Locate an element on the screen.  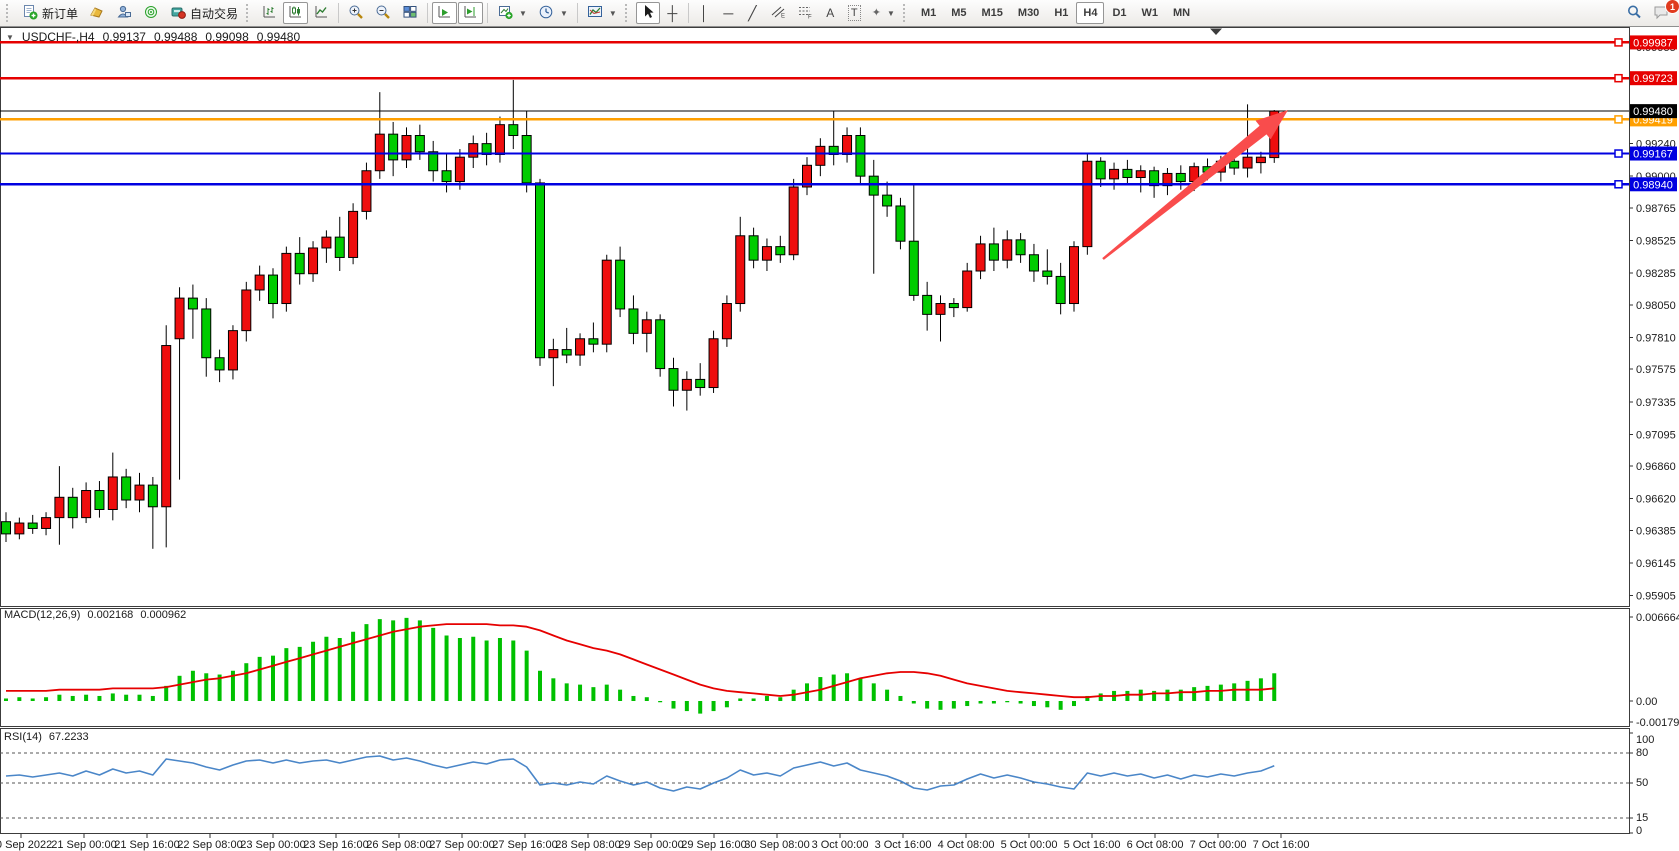
timeframe-button-H4: H4 is located at coordinates (1090, 13).